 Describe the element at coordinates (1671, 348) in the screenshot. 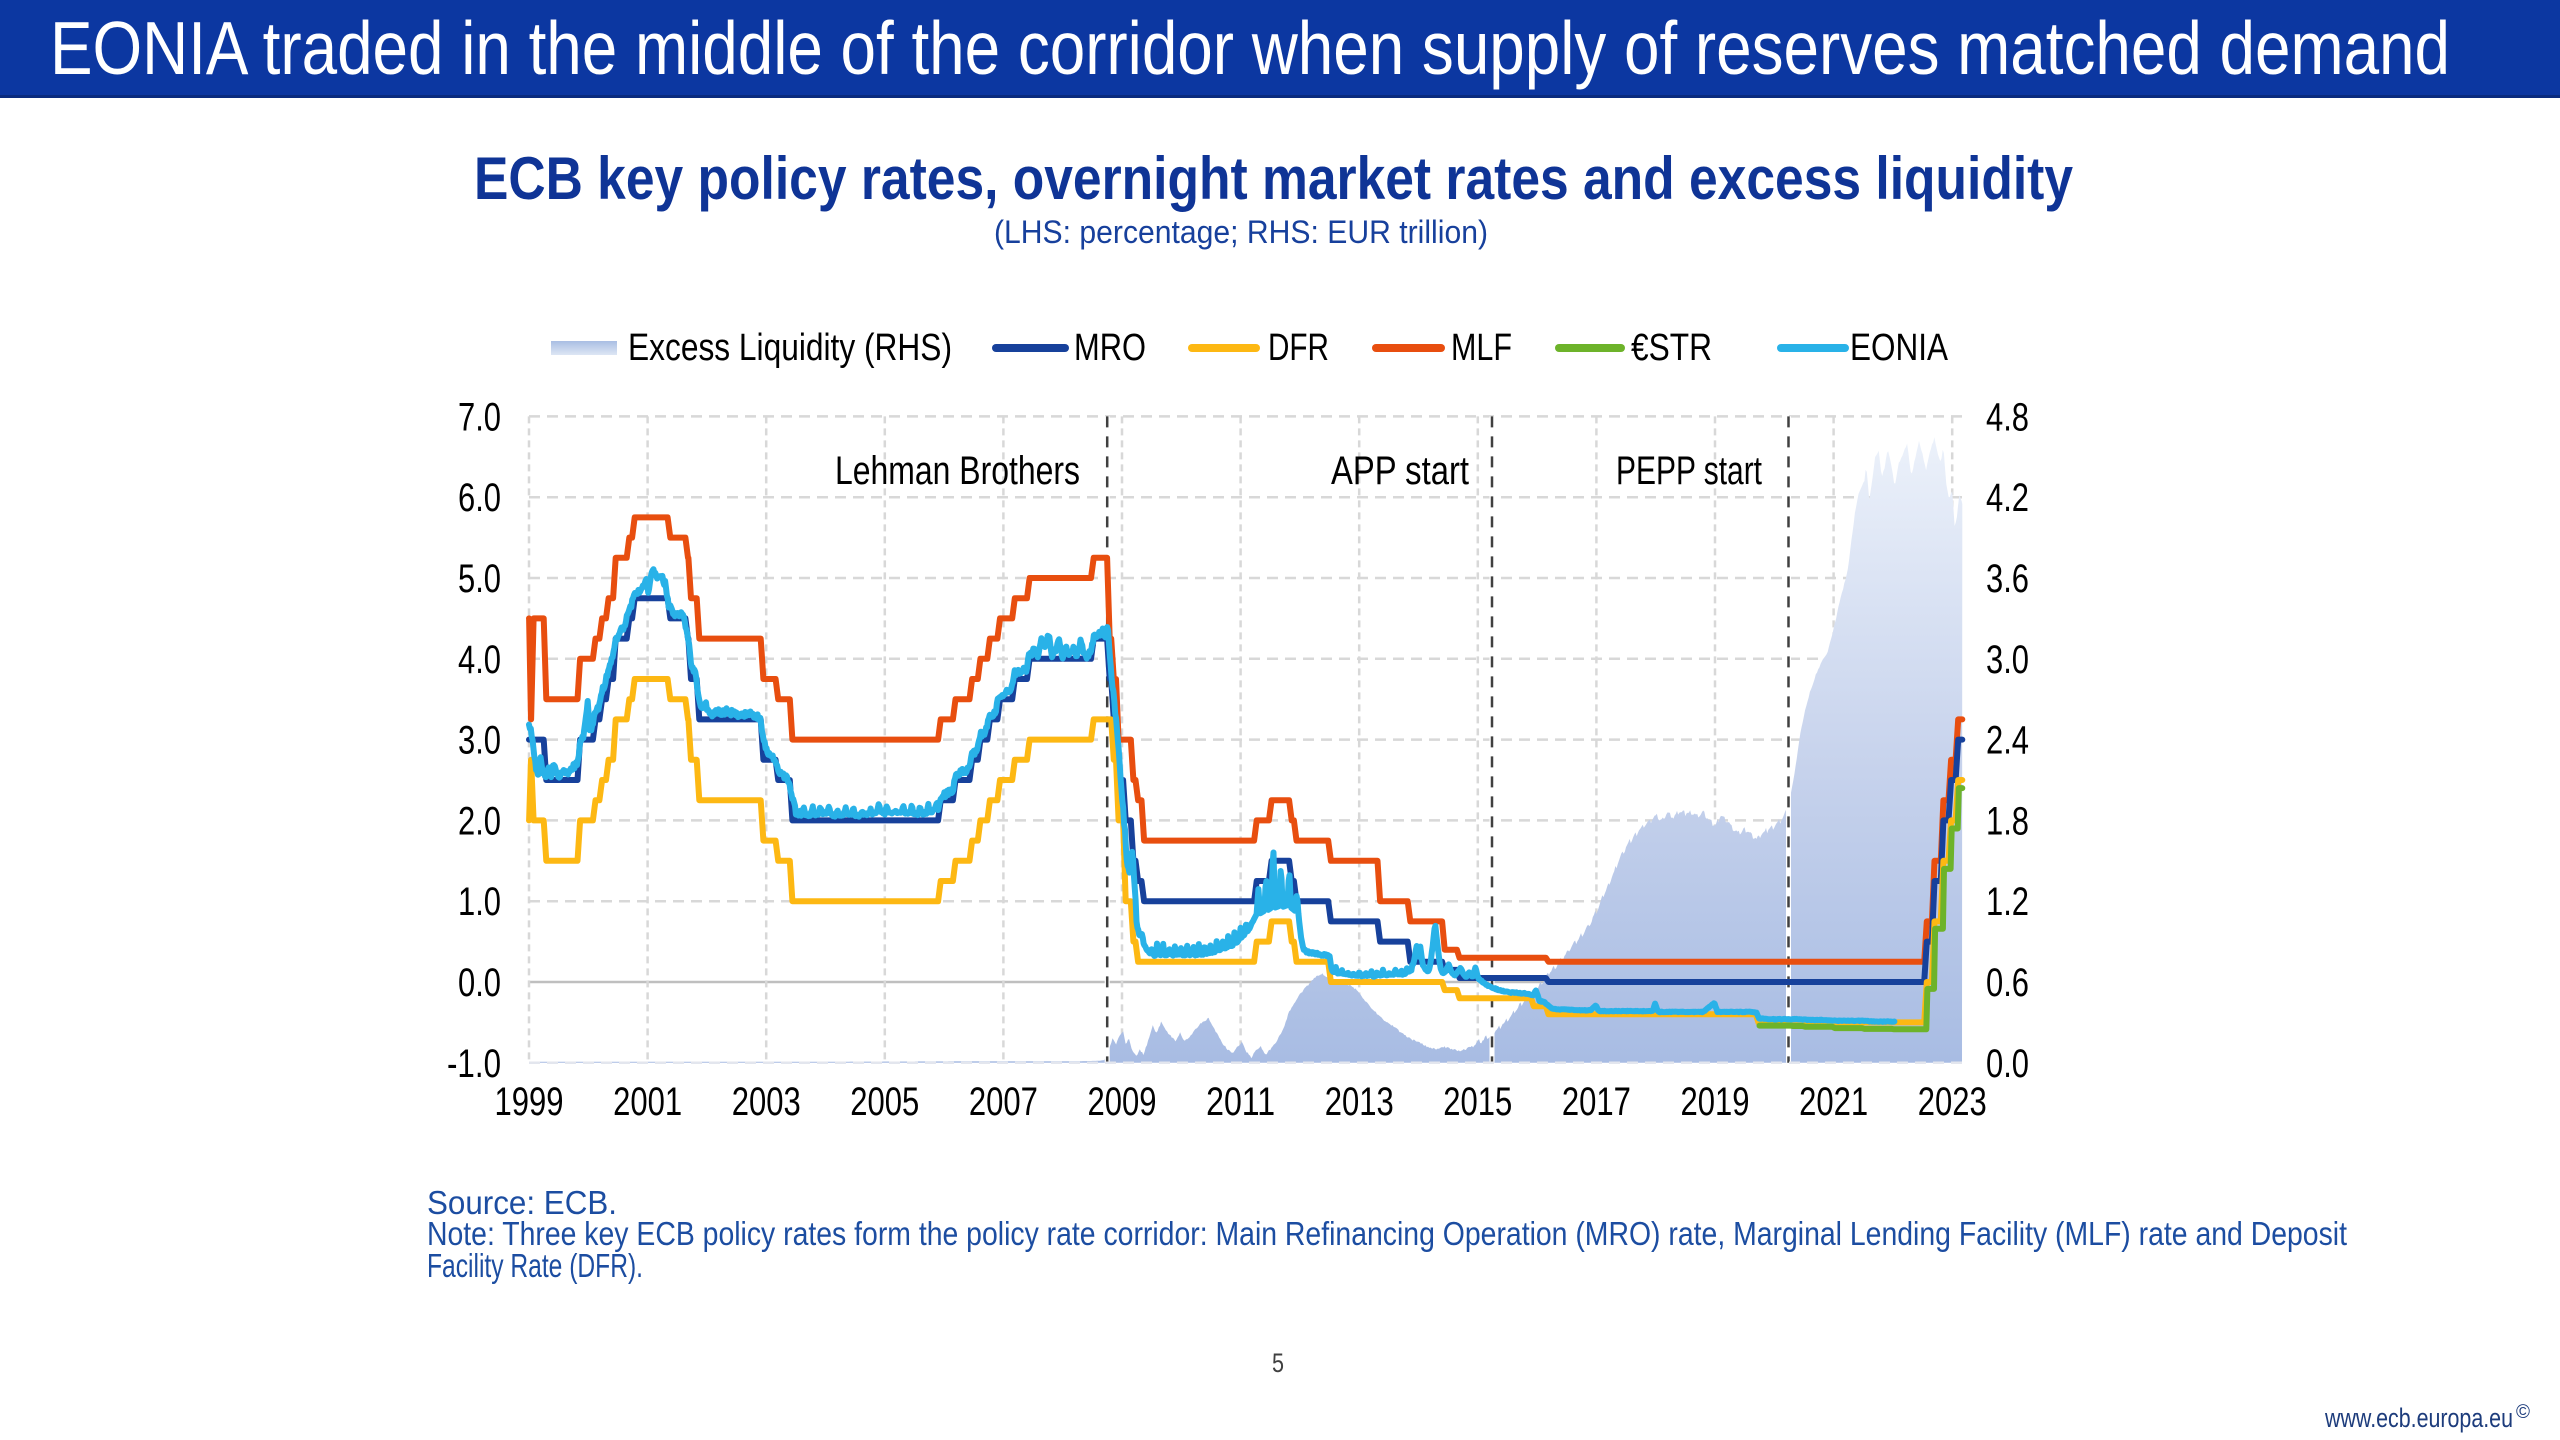

I see `svg-text: €STR` at that location.